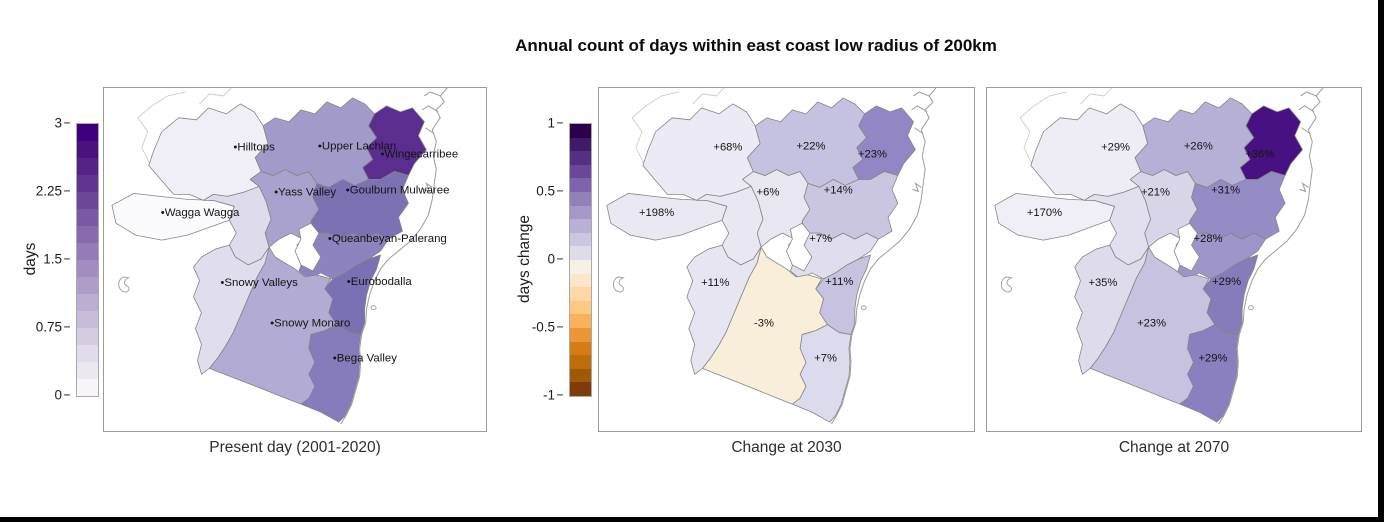  What do you see at coordinates (820, 239) in the screenshot?
I see `region-pct-label-queanbeyan-palerang: +7%` at bounding box center [820, 239].